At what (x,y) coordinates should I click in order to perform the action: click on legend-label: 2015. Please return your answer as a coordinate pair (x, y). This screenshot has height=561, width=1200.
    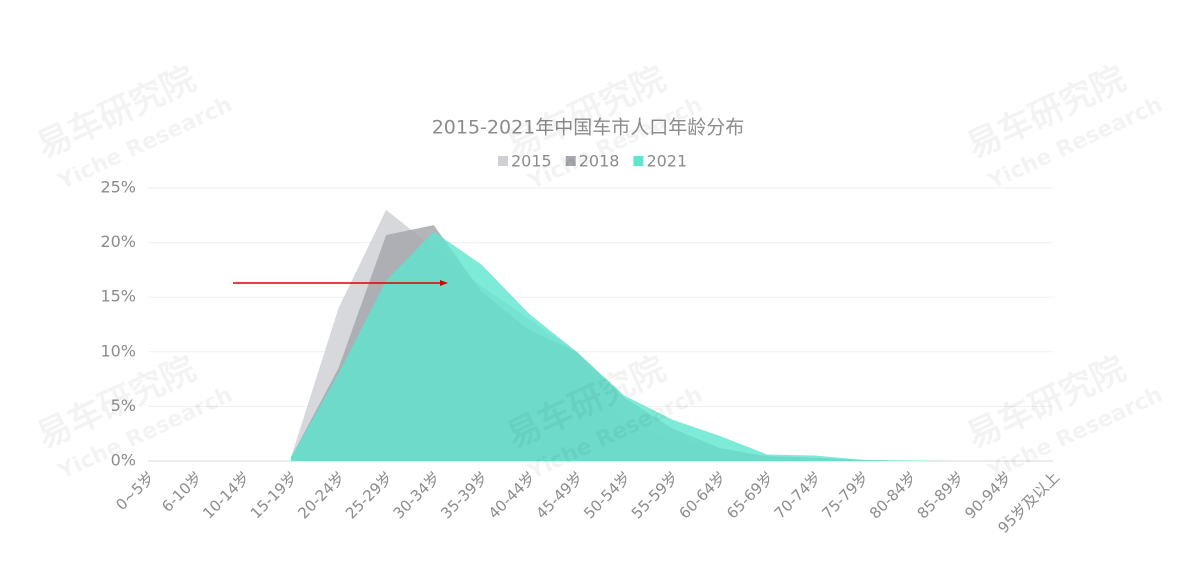
    Looking at the image, I should click on (531, 161).